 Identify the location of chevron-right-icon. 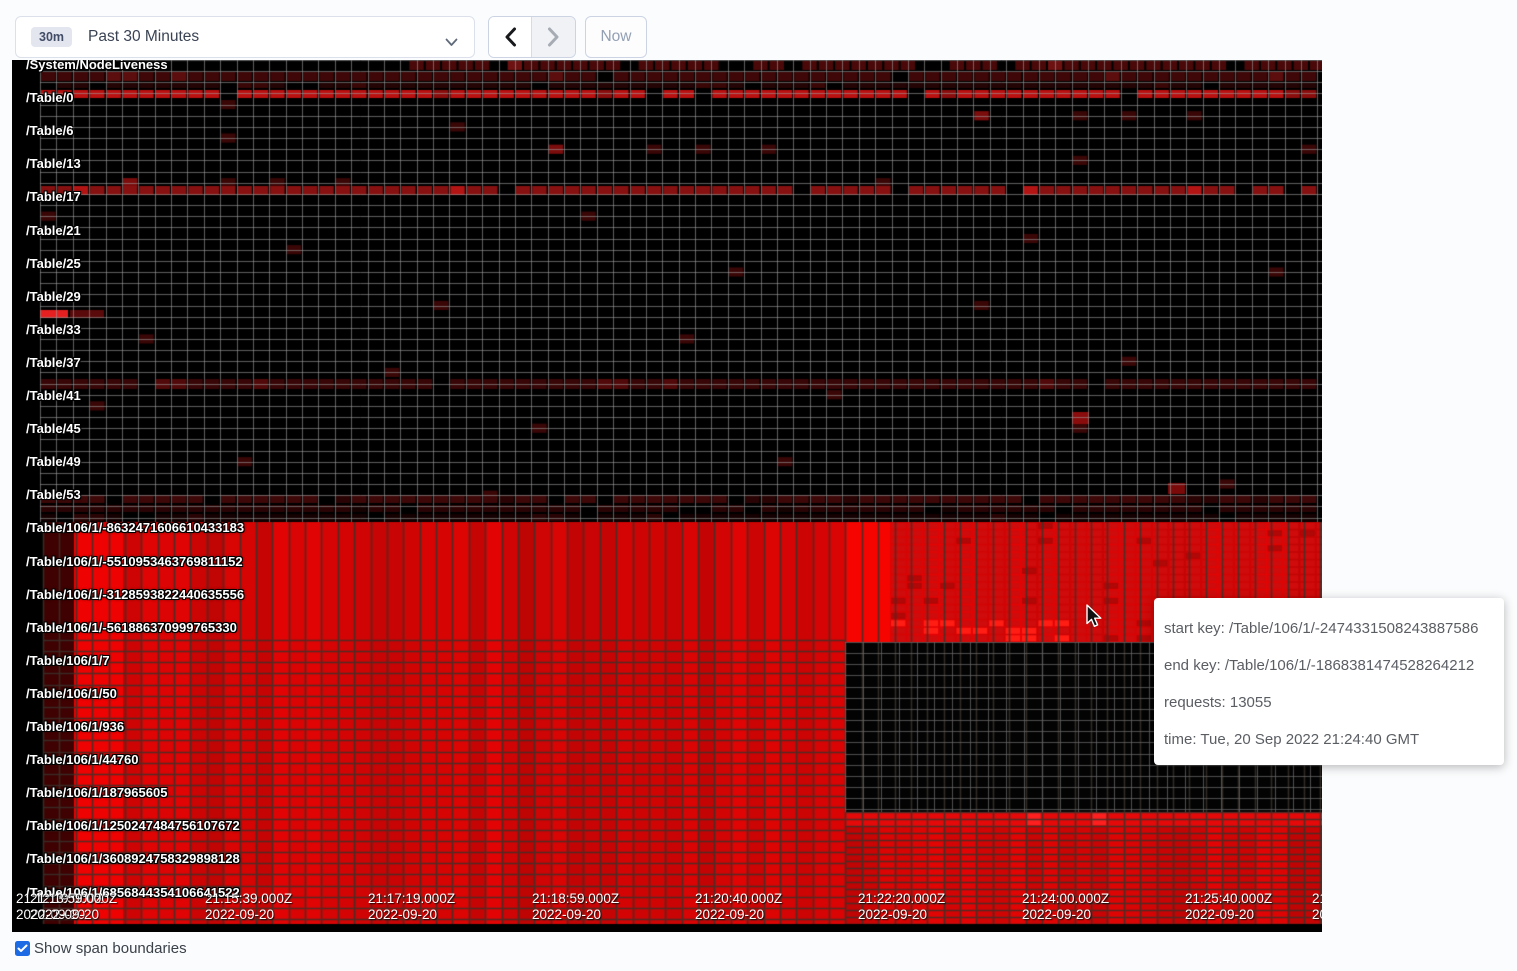
(553, 37).